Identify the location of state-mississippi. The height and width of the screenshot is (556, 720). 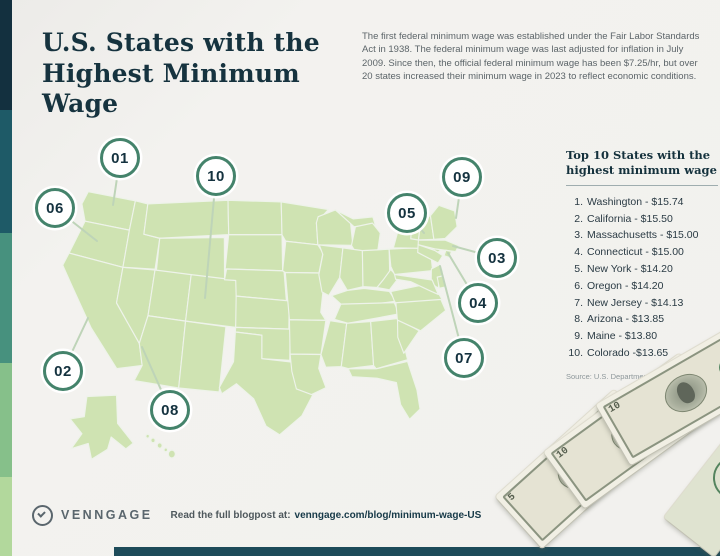
(334, 344).